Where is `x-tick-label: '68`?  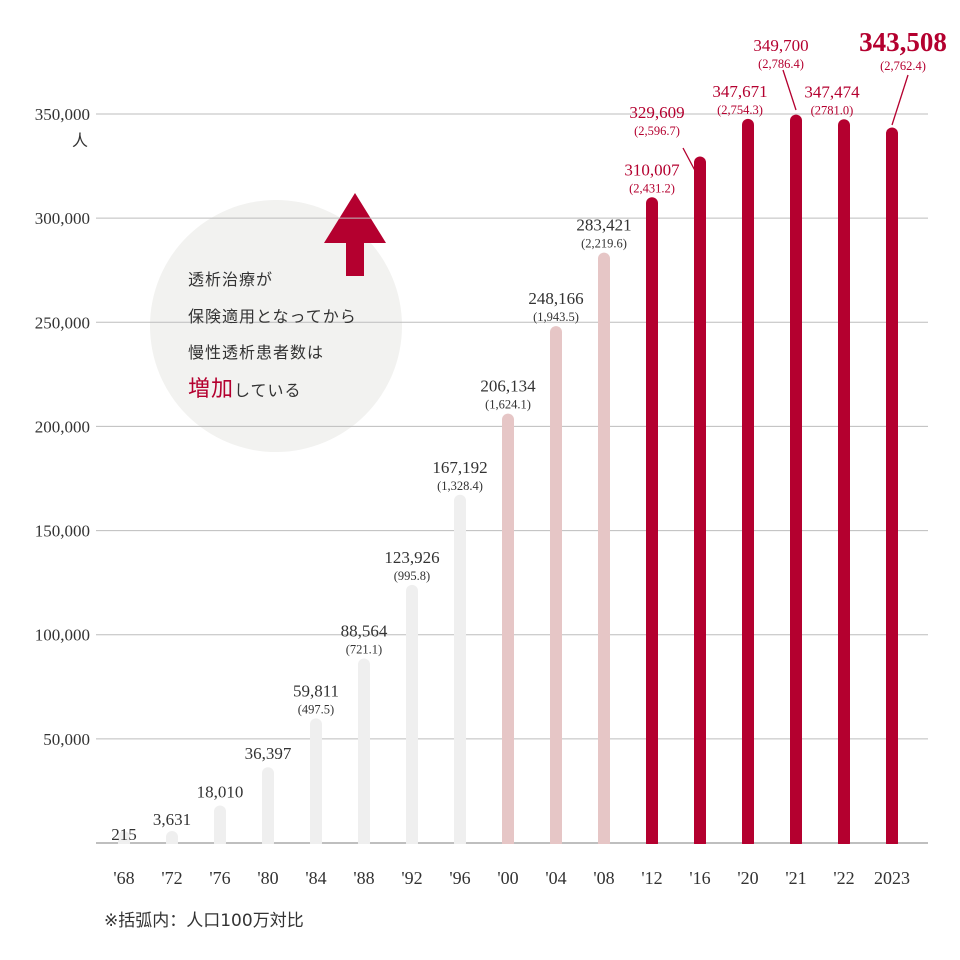 x-tick-label: '68 is located at coordinates (123, 878).